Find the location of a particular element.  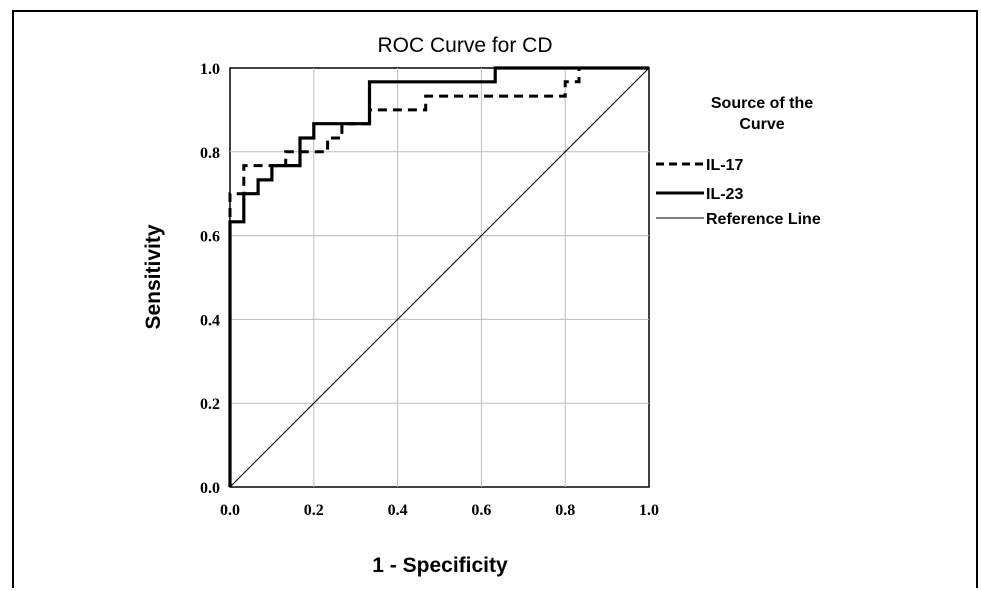

x-tick-label: 0.2 is located at coordinates (314, 510).